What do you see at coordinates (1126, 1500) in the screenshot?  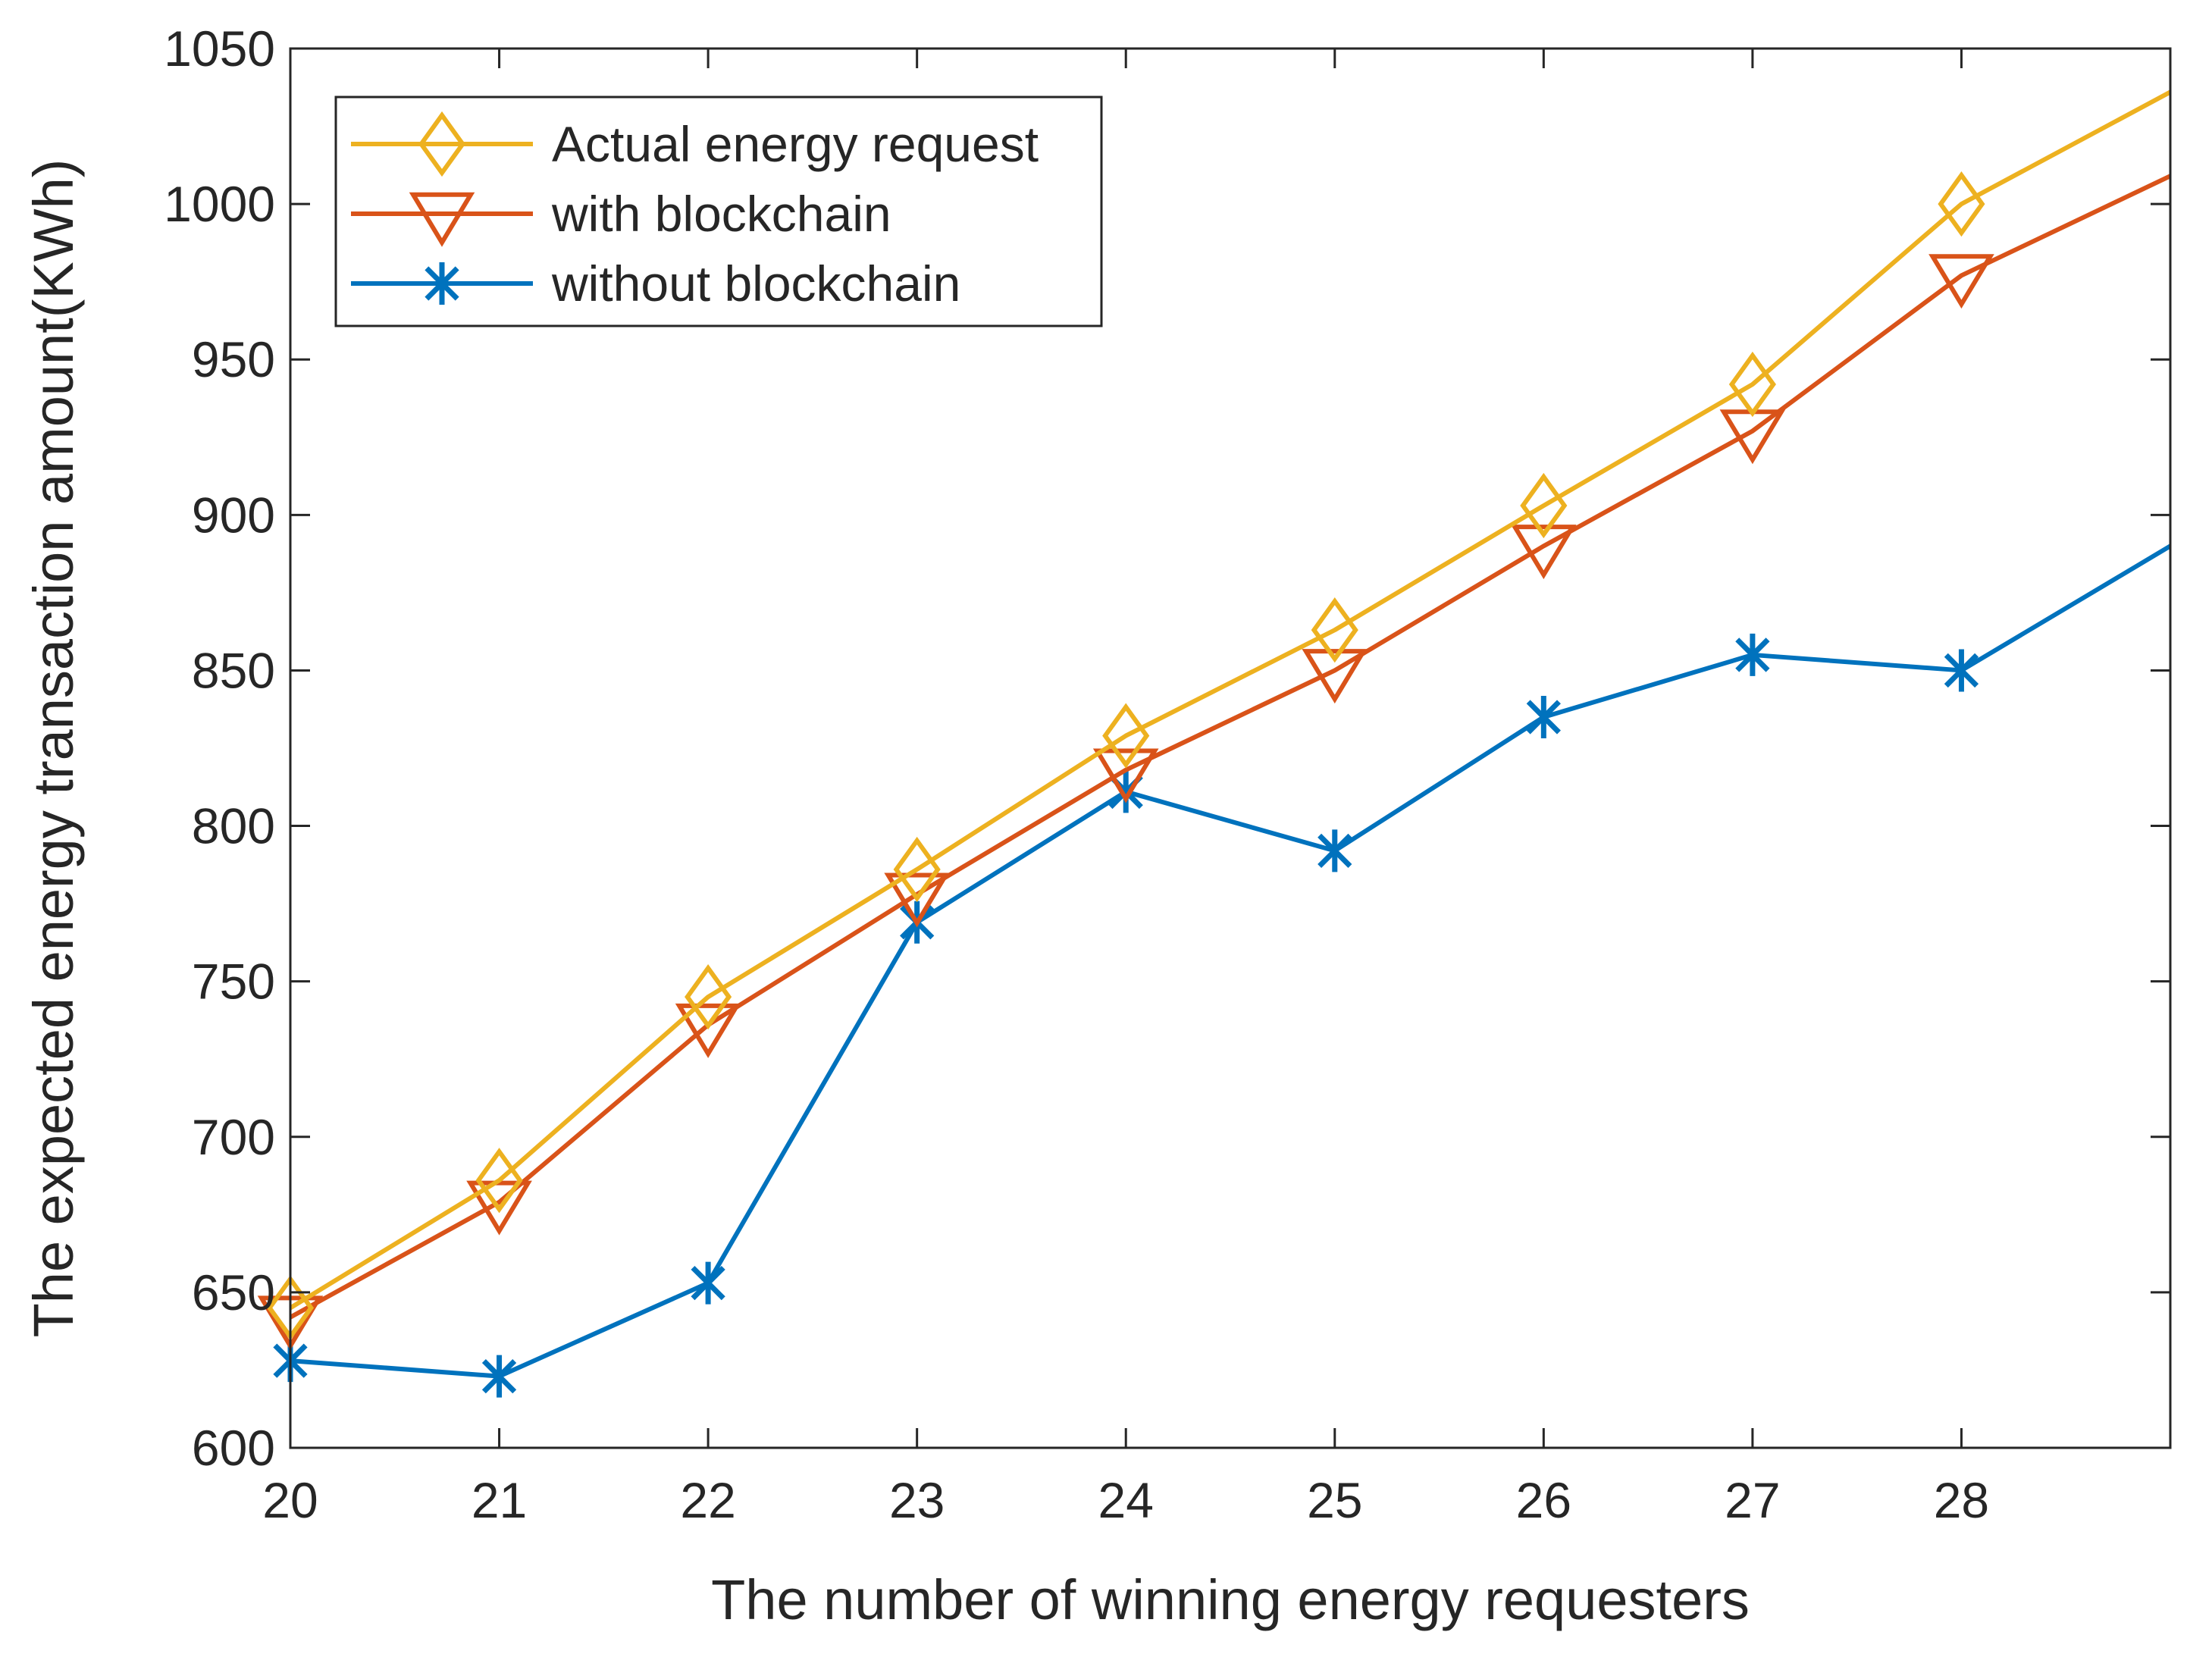 I see `x-tick-label: 24` at bounding box center [1126, 1500].